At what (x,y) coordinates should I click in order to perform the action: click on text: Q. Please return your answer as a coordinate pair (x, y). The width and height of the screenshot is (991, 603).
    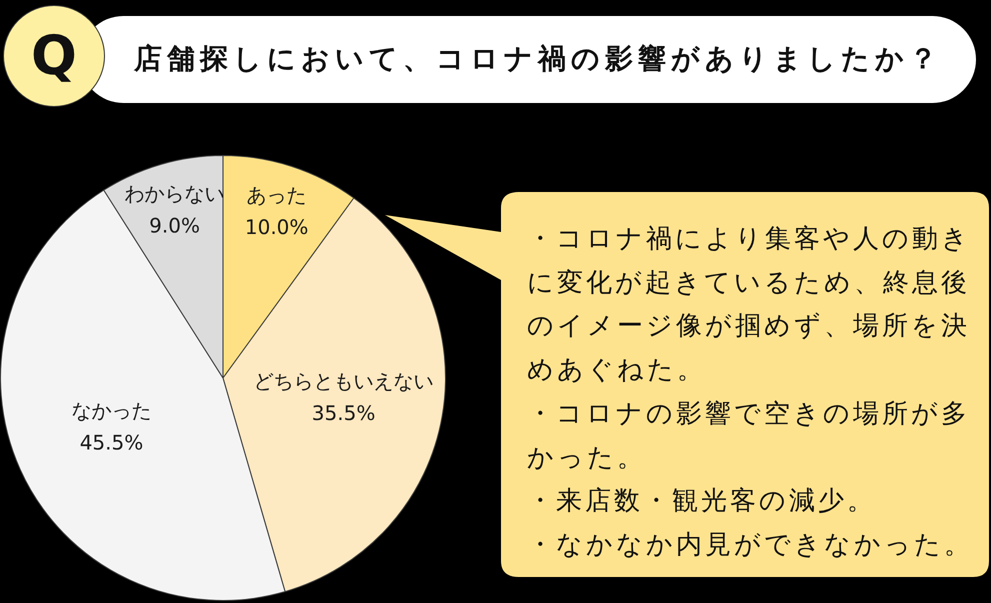
    Looking at the image, I should click on (54, 55).